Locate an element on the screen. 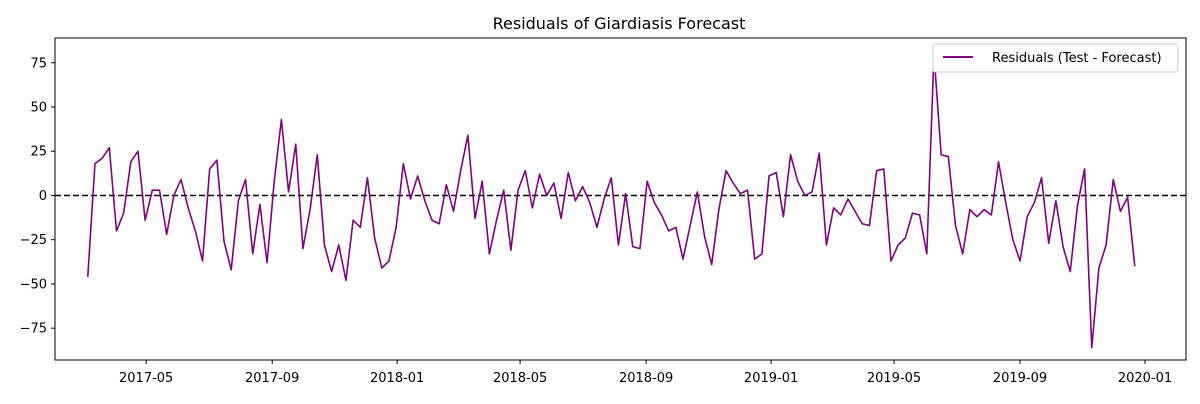  x-tick-label: 2020-01 is located at coordinates (1145, 378).